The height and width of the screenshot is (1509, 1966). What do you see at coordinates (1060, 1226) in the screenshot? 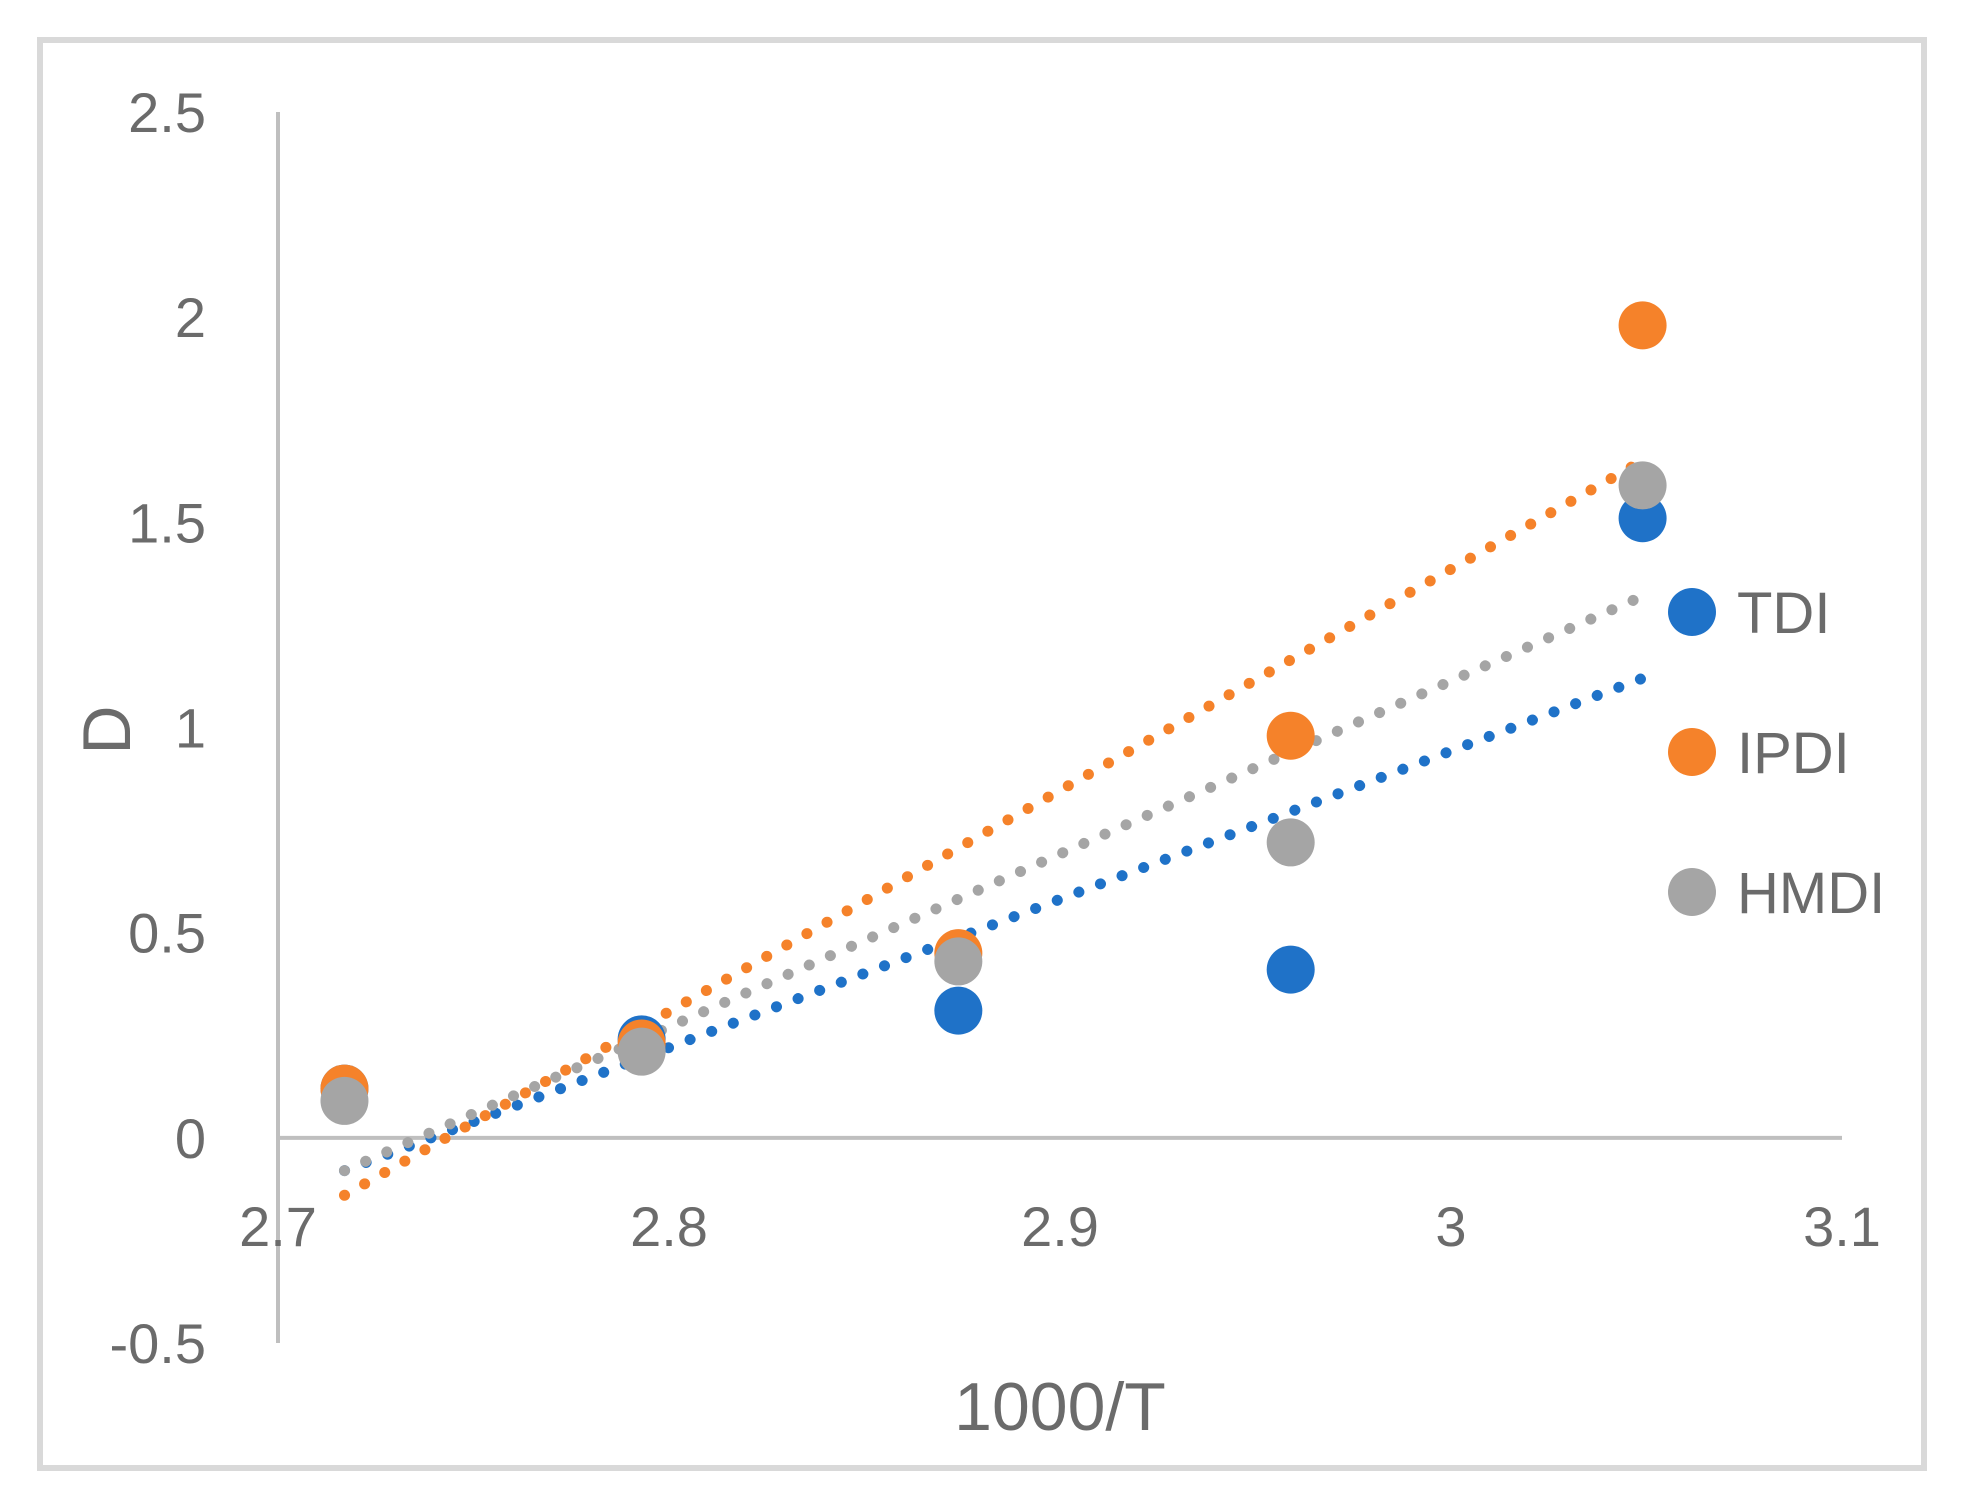
I see `x-tick-label: 2.9` at bounding box center [1060, 1226].